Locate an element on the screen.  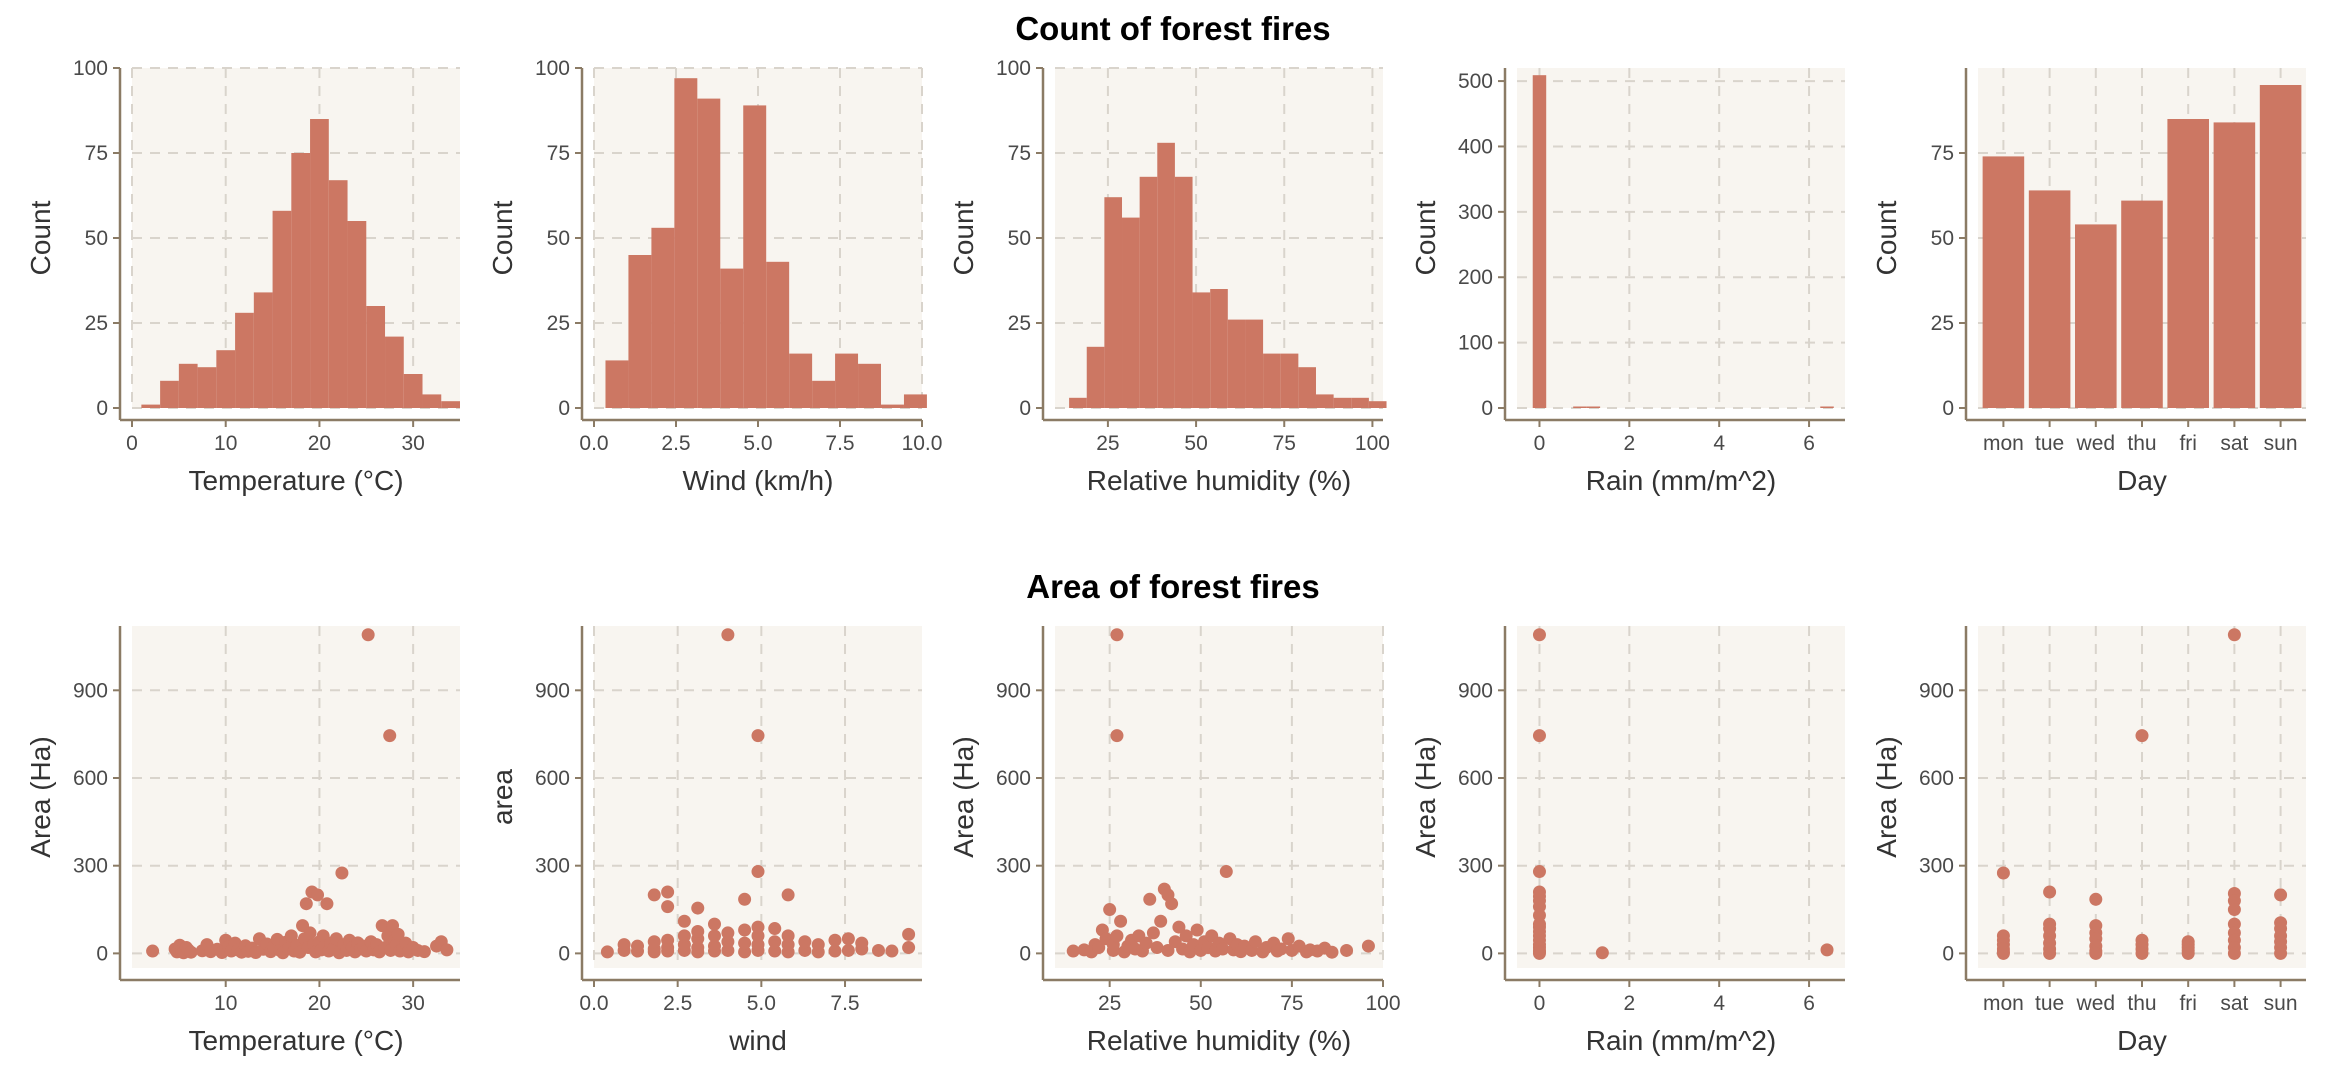
x-tick-label: 7.5 is located at coordinates (844, 1003).